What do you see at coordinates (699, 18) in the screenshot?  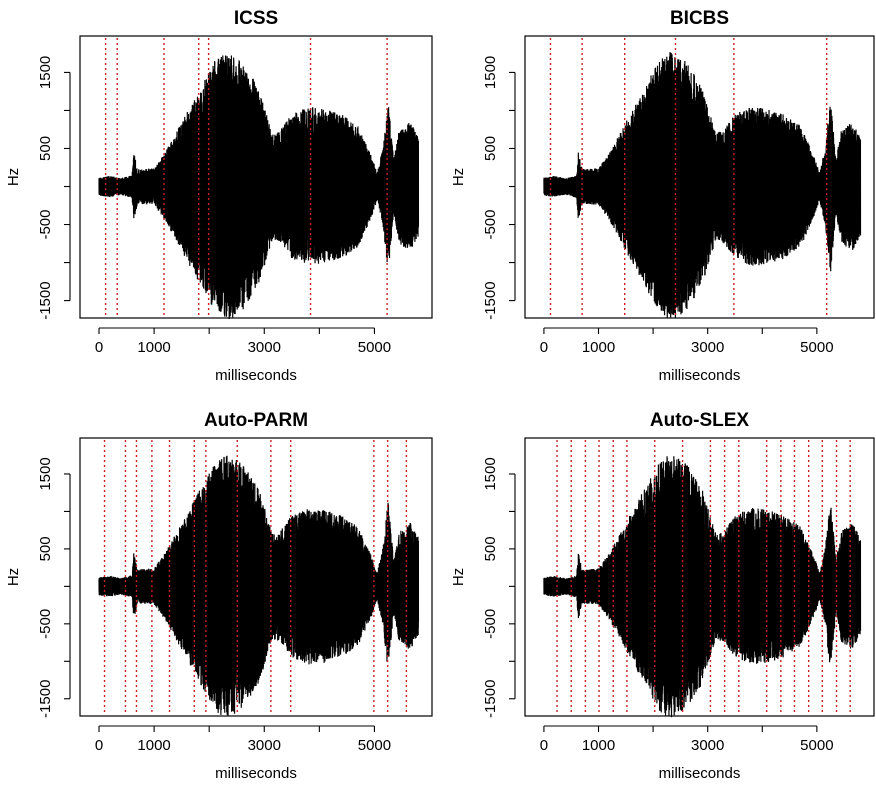 I see `chart-title: BICBS` at bounding box center [699, 18].